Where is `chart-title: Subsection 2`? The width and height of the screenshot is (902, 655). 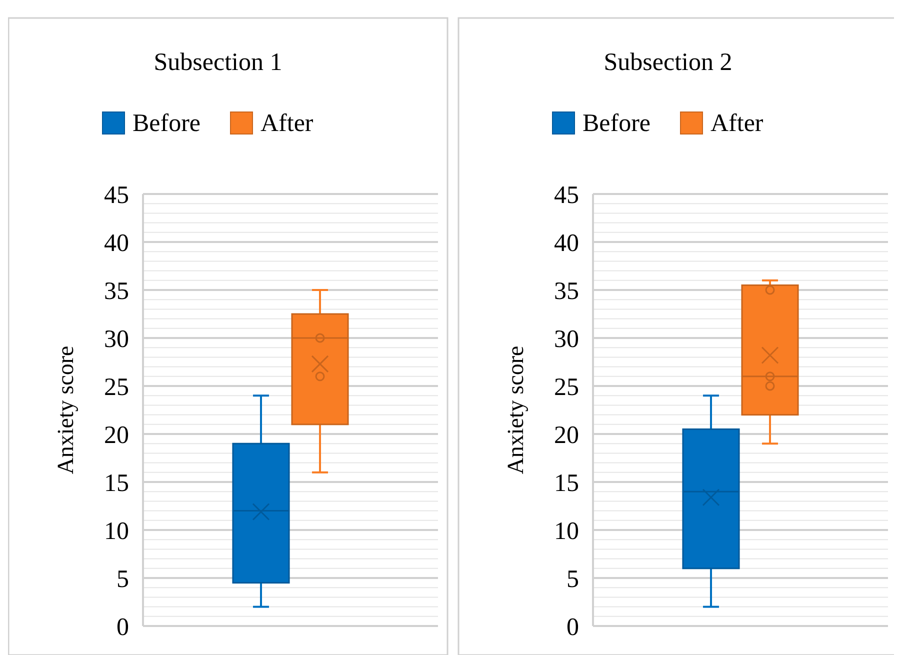
chart-title: Subsection 2 is located at coordinates (668, 62).